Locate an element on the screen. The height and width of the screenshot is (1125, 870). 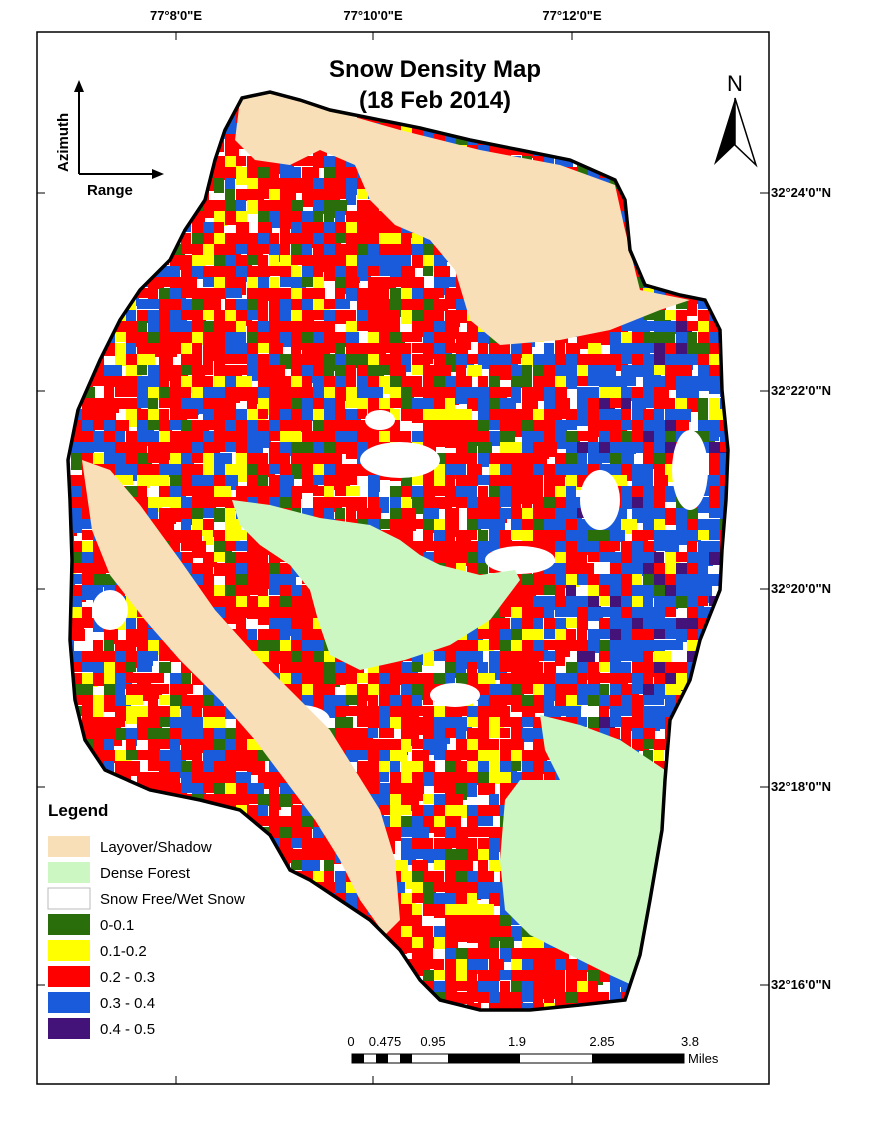
lat-label-1: 32°24'0"N is located at coordinates (801, 192).